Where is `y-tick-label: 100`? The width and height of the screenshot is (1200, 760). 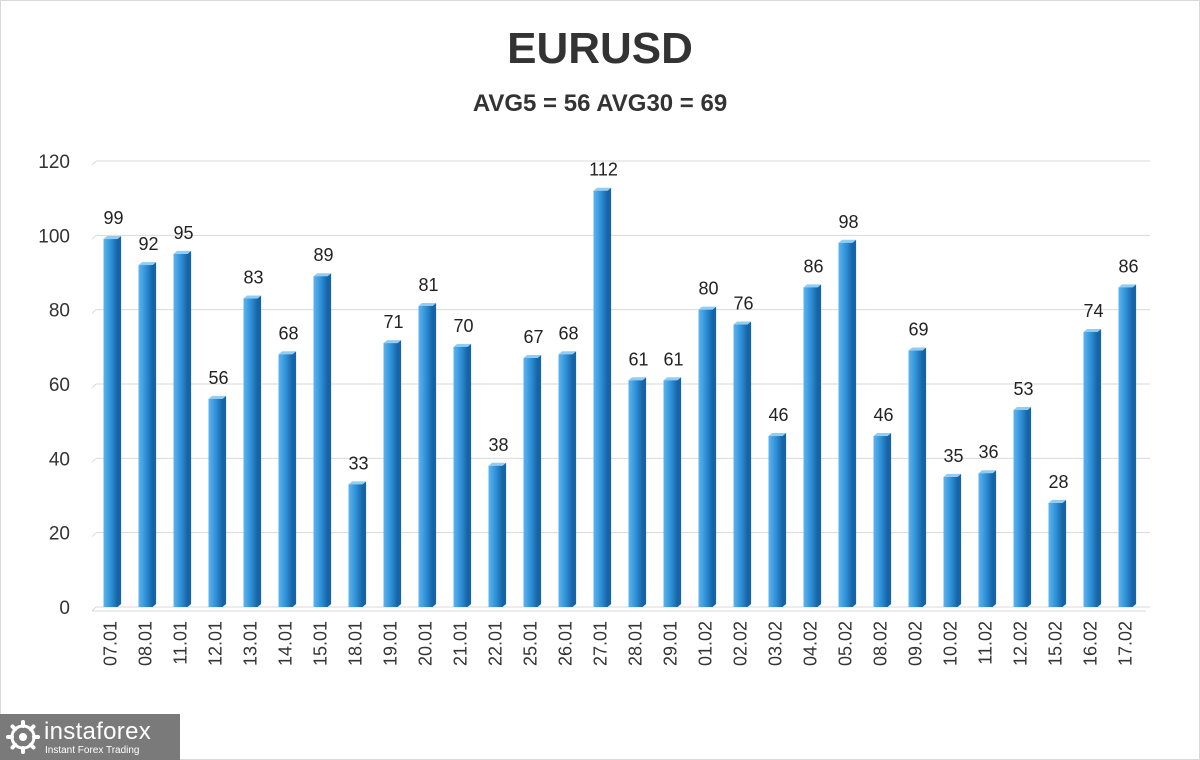
y-tick-label: 100 is located at coordinates (54, 236).